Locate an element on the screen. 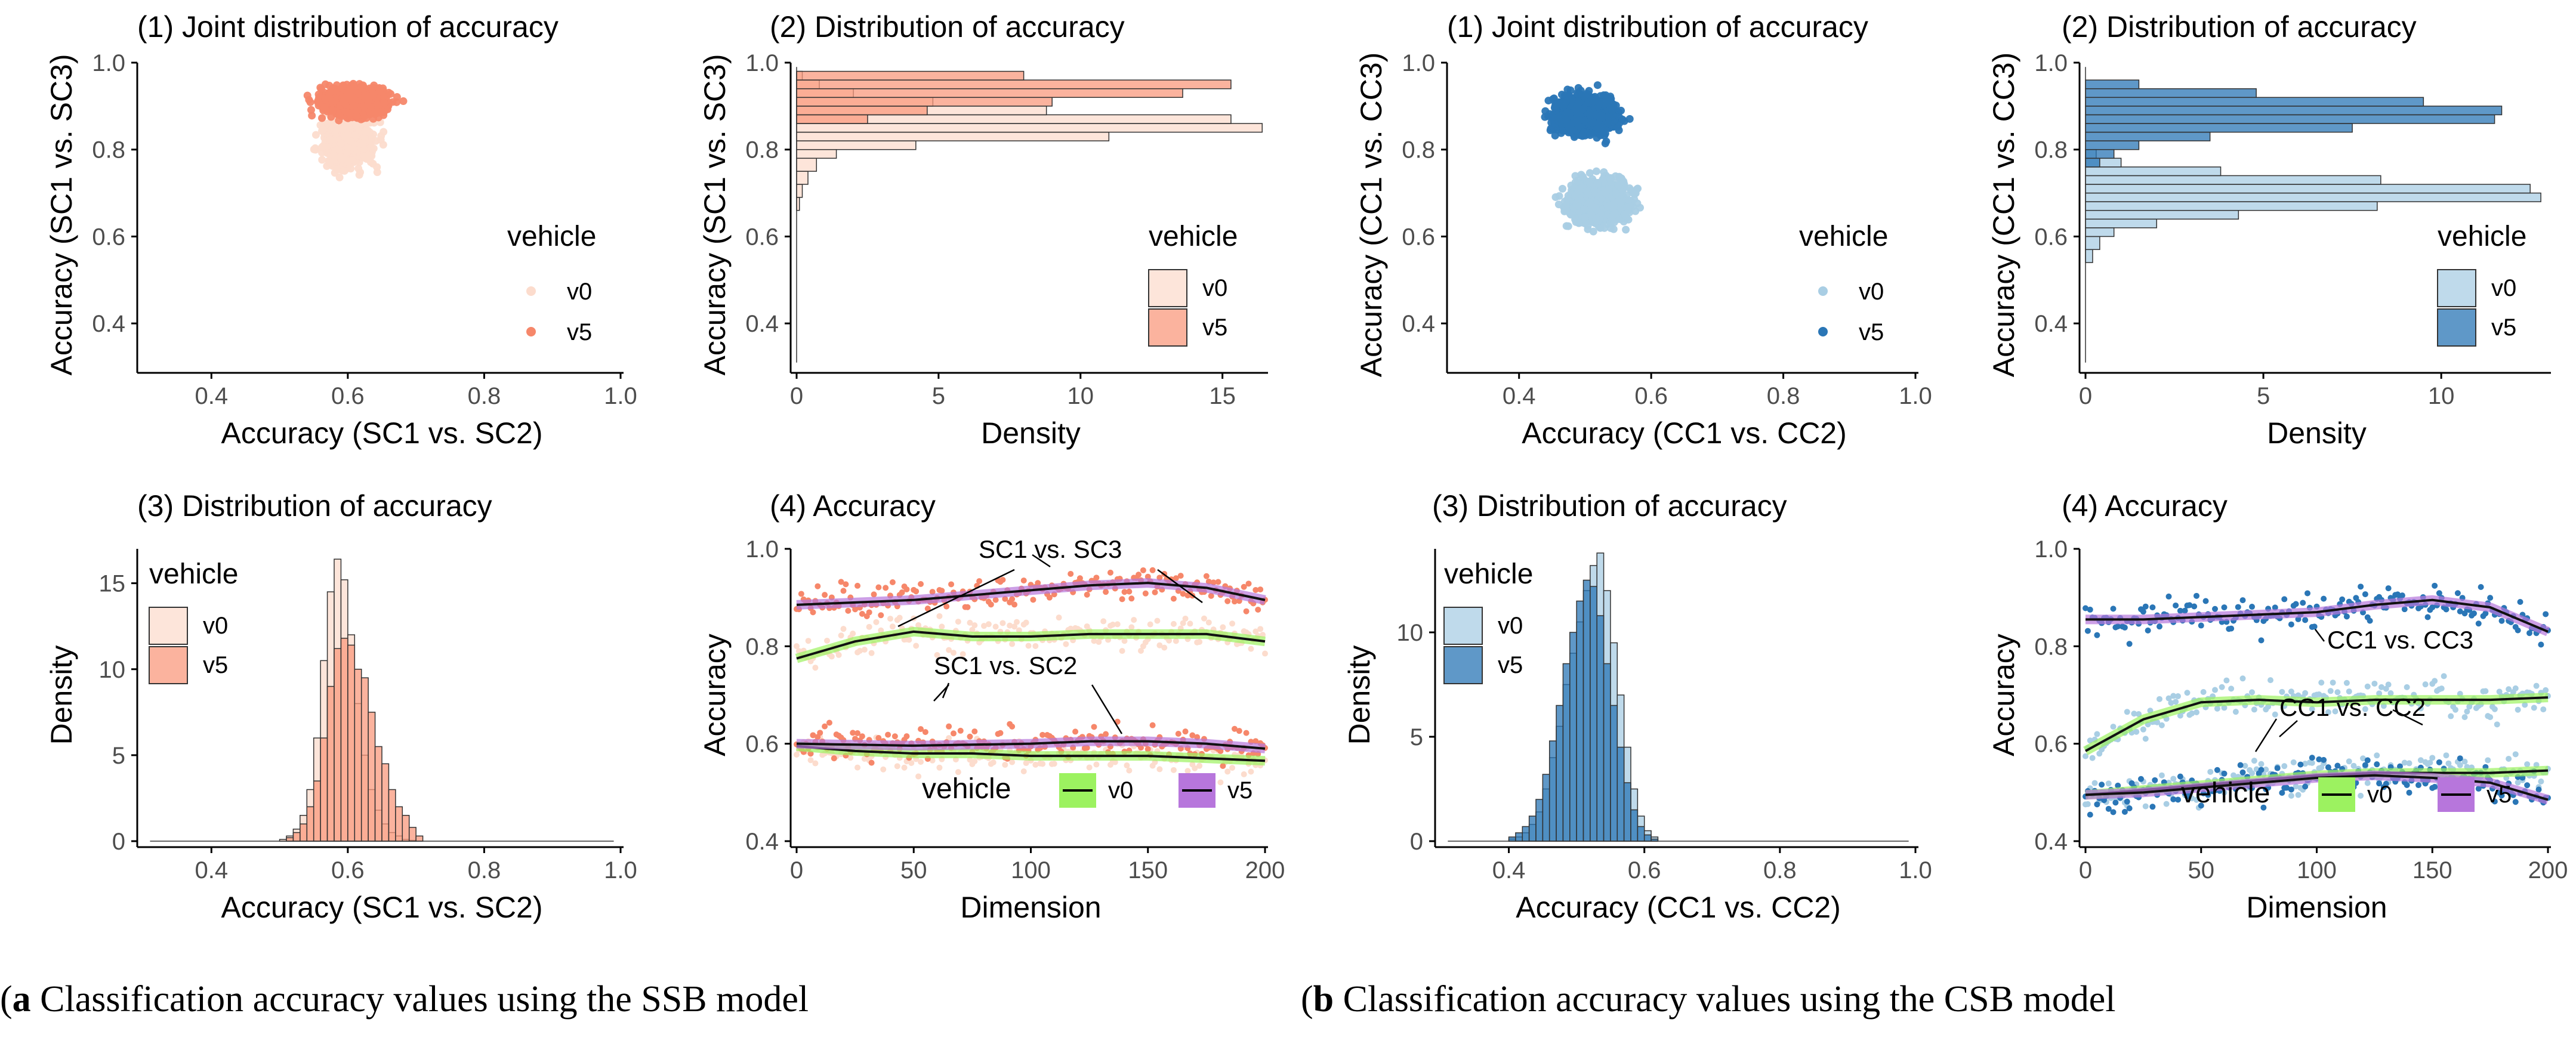 This screenshot has height=1041, width=2576. y-tick-label: 0 is located at coordinates (118, 842).